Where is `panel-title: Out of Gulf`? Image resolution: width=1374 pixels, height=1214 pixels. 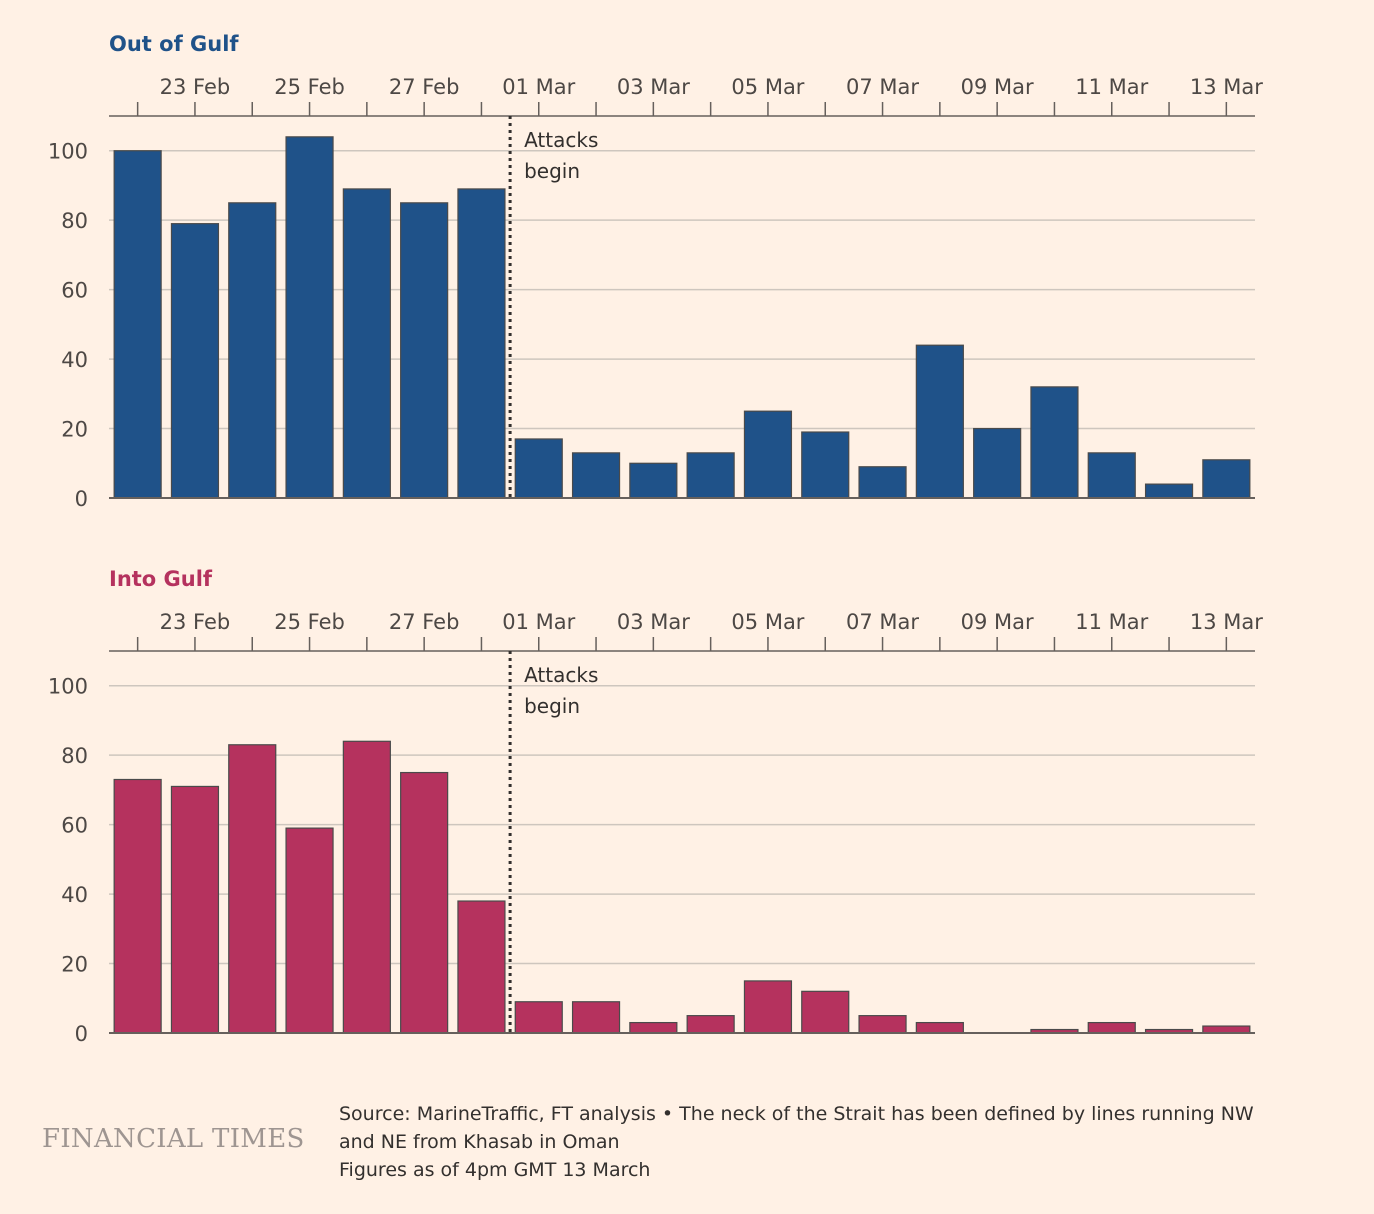
panel-title: Out of Gulf is located at coordinates (174, 44).